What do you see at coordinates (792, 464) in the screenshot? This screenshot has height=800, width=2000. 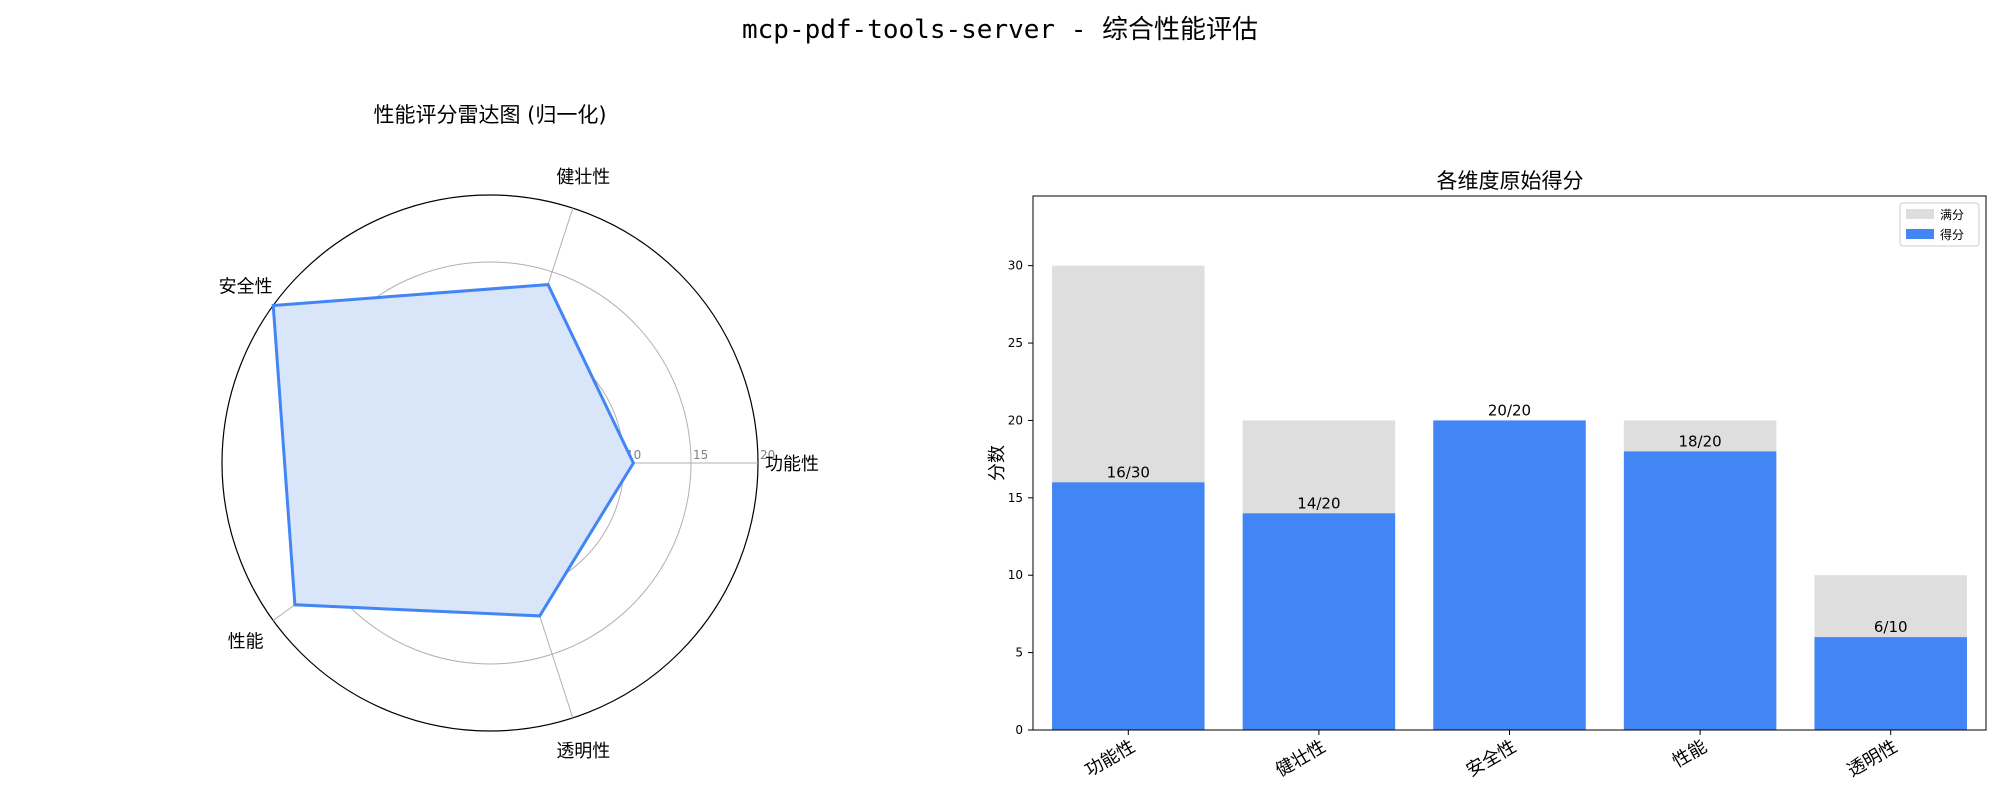 I see `radar-axis-label: 功能性` at bounding box center [792, 464].